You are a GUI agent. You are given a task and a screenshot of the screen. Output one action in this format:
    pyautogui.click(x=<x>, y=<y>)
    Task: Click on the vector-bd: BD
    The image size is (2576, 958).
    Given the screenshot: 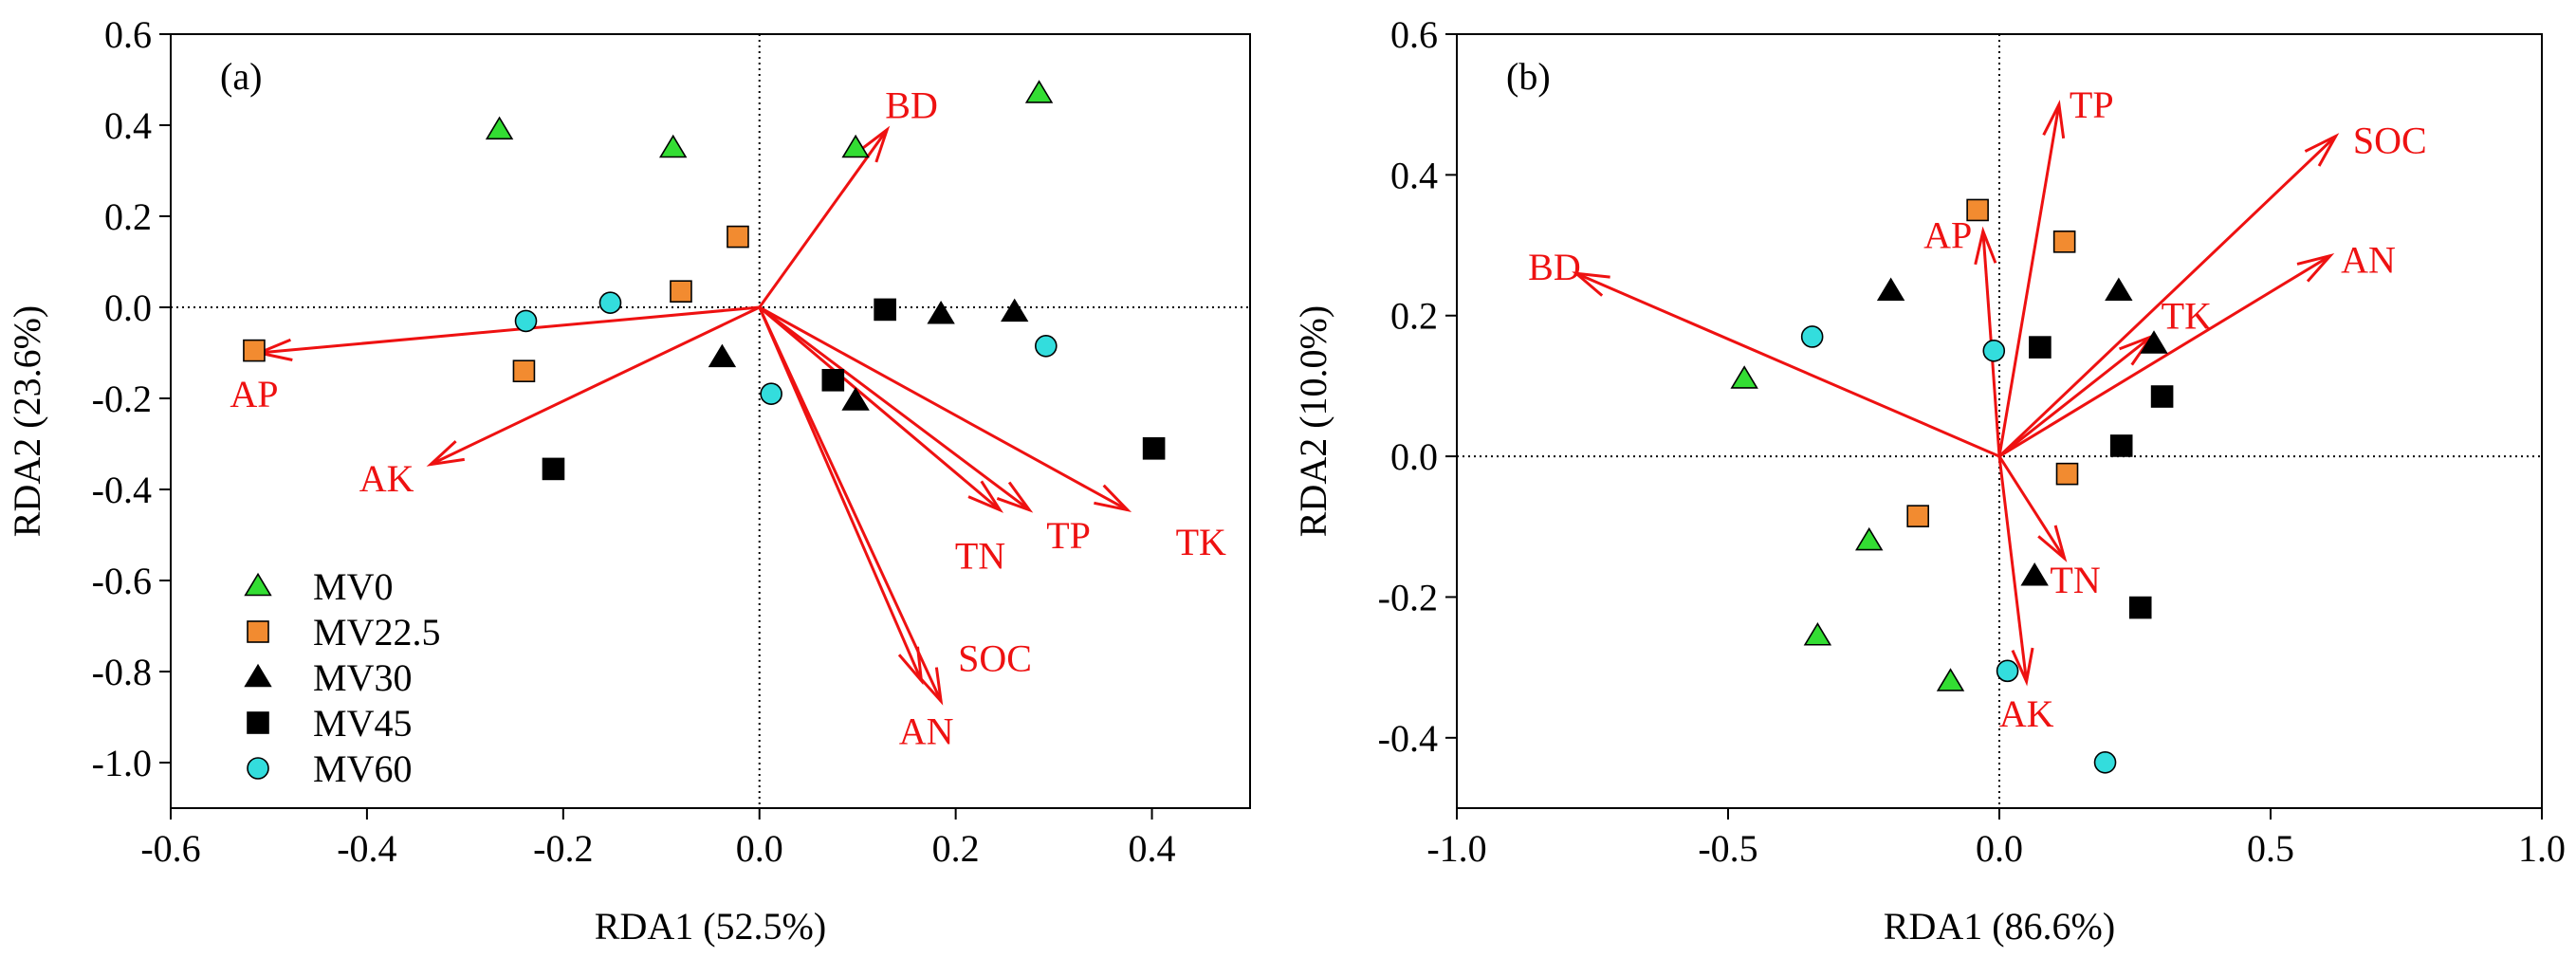 What is the action you would take?
    pyautogui.click(x=1764, y=352)
    